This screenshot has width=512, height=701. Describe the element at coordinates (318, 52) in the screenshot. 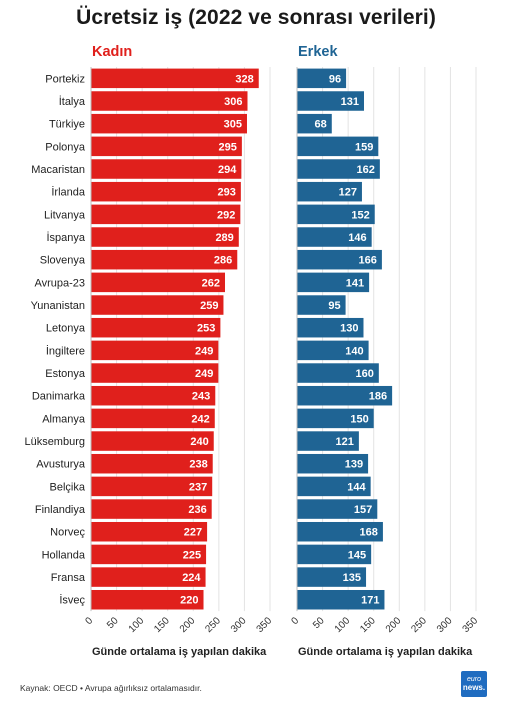

I see `panel-title-erkek: Erkek` at that location.